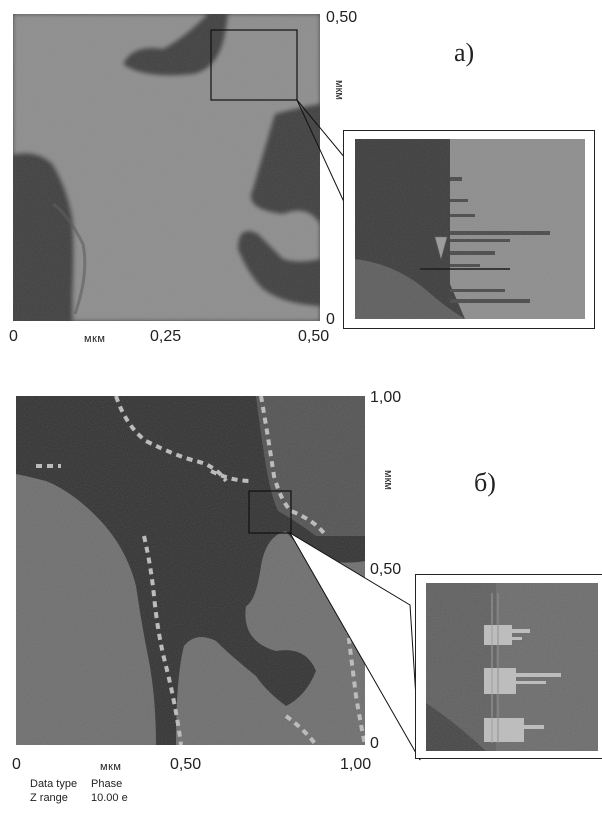 The width and height of the screenshot is (602, 815). Describe the element at coordinates (107, 784) in the screenshot. I see `data-type-value: Phase` at that location.